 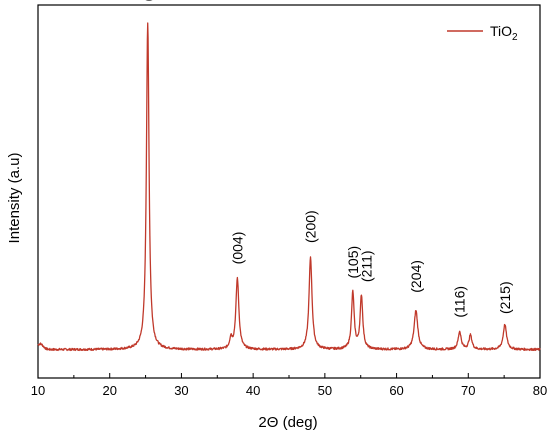 What do you see at coordinates (353, 262) in the screenshot?
I see `peak-label-105: (105)` at bounding box center [353, 262].